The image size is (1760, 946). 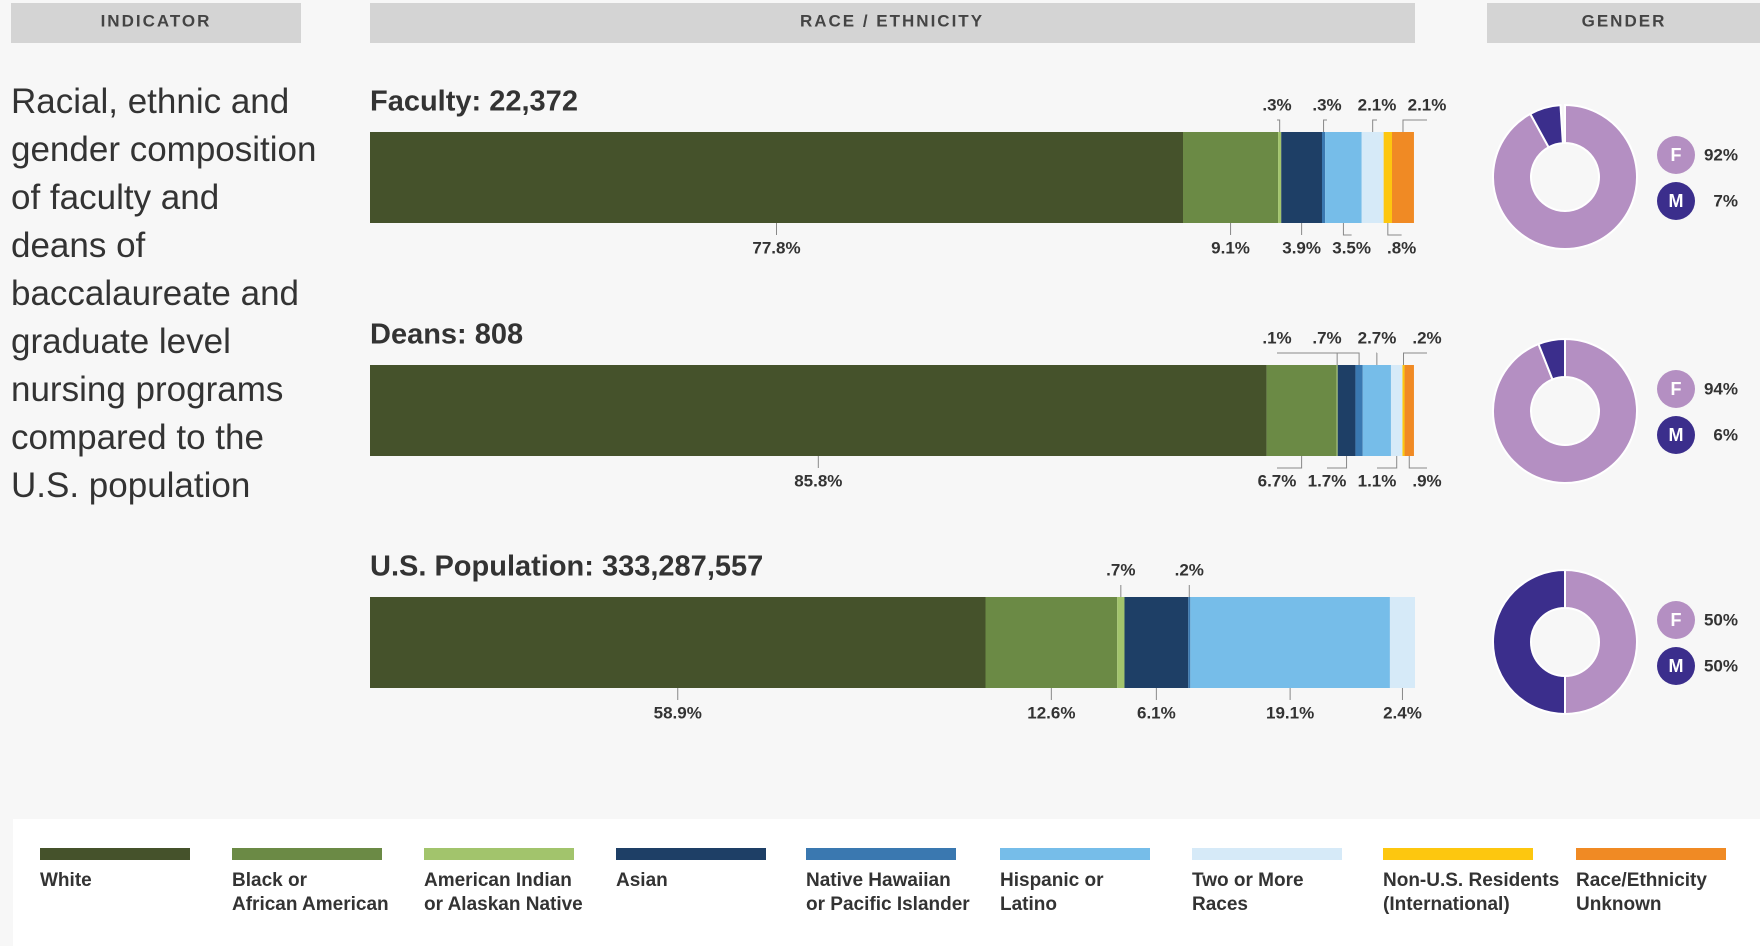 I want to click on value-label: 2.4%, so click(x=1402, y=712).